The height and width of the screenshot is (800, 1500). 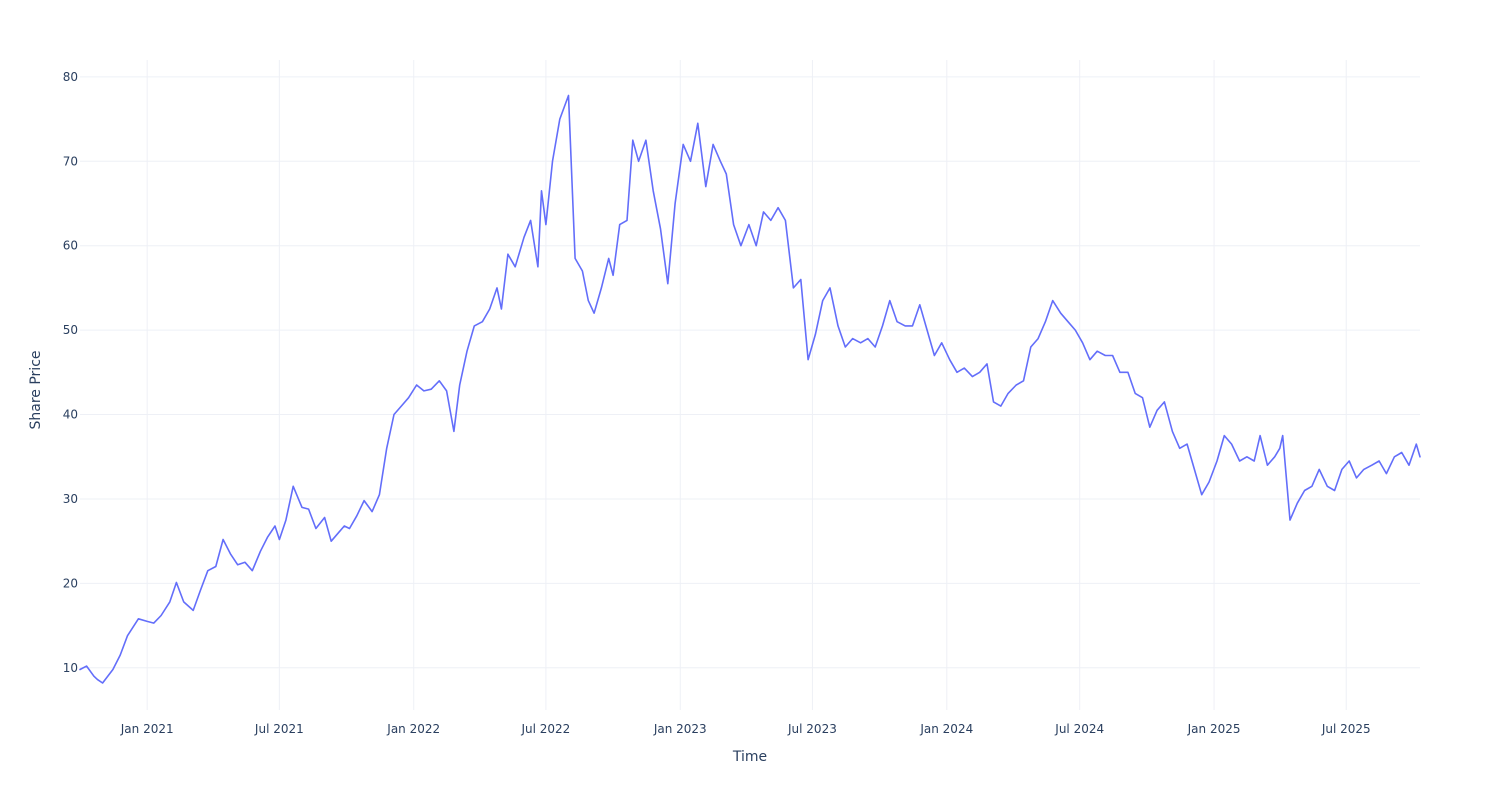 I want to click on y-tick-label: 50, so click(x=70, y=330).